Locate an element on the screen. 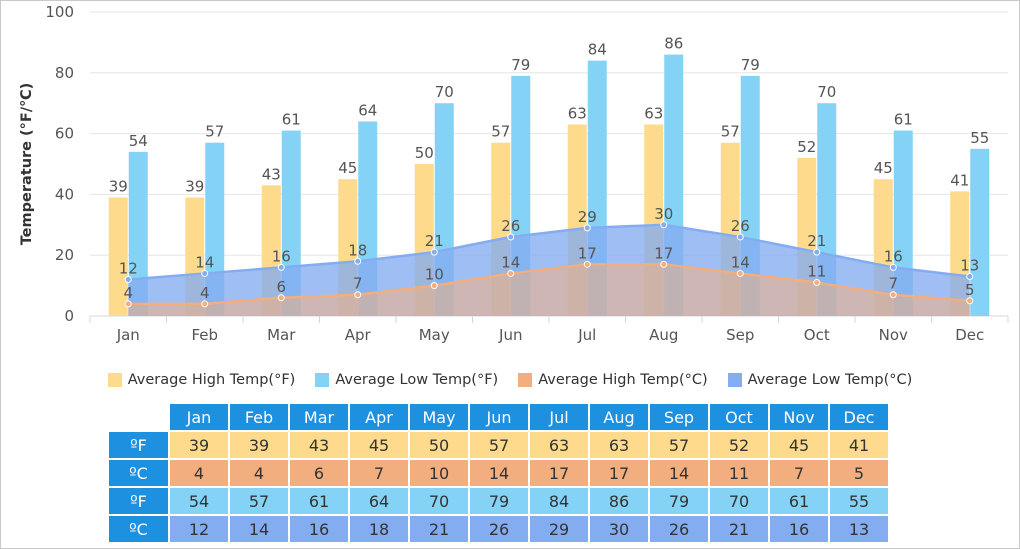 The width and height of the screenshot is (1020, 549). area-data-label: 7 is located at coordinates (358, 284).